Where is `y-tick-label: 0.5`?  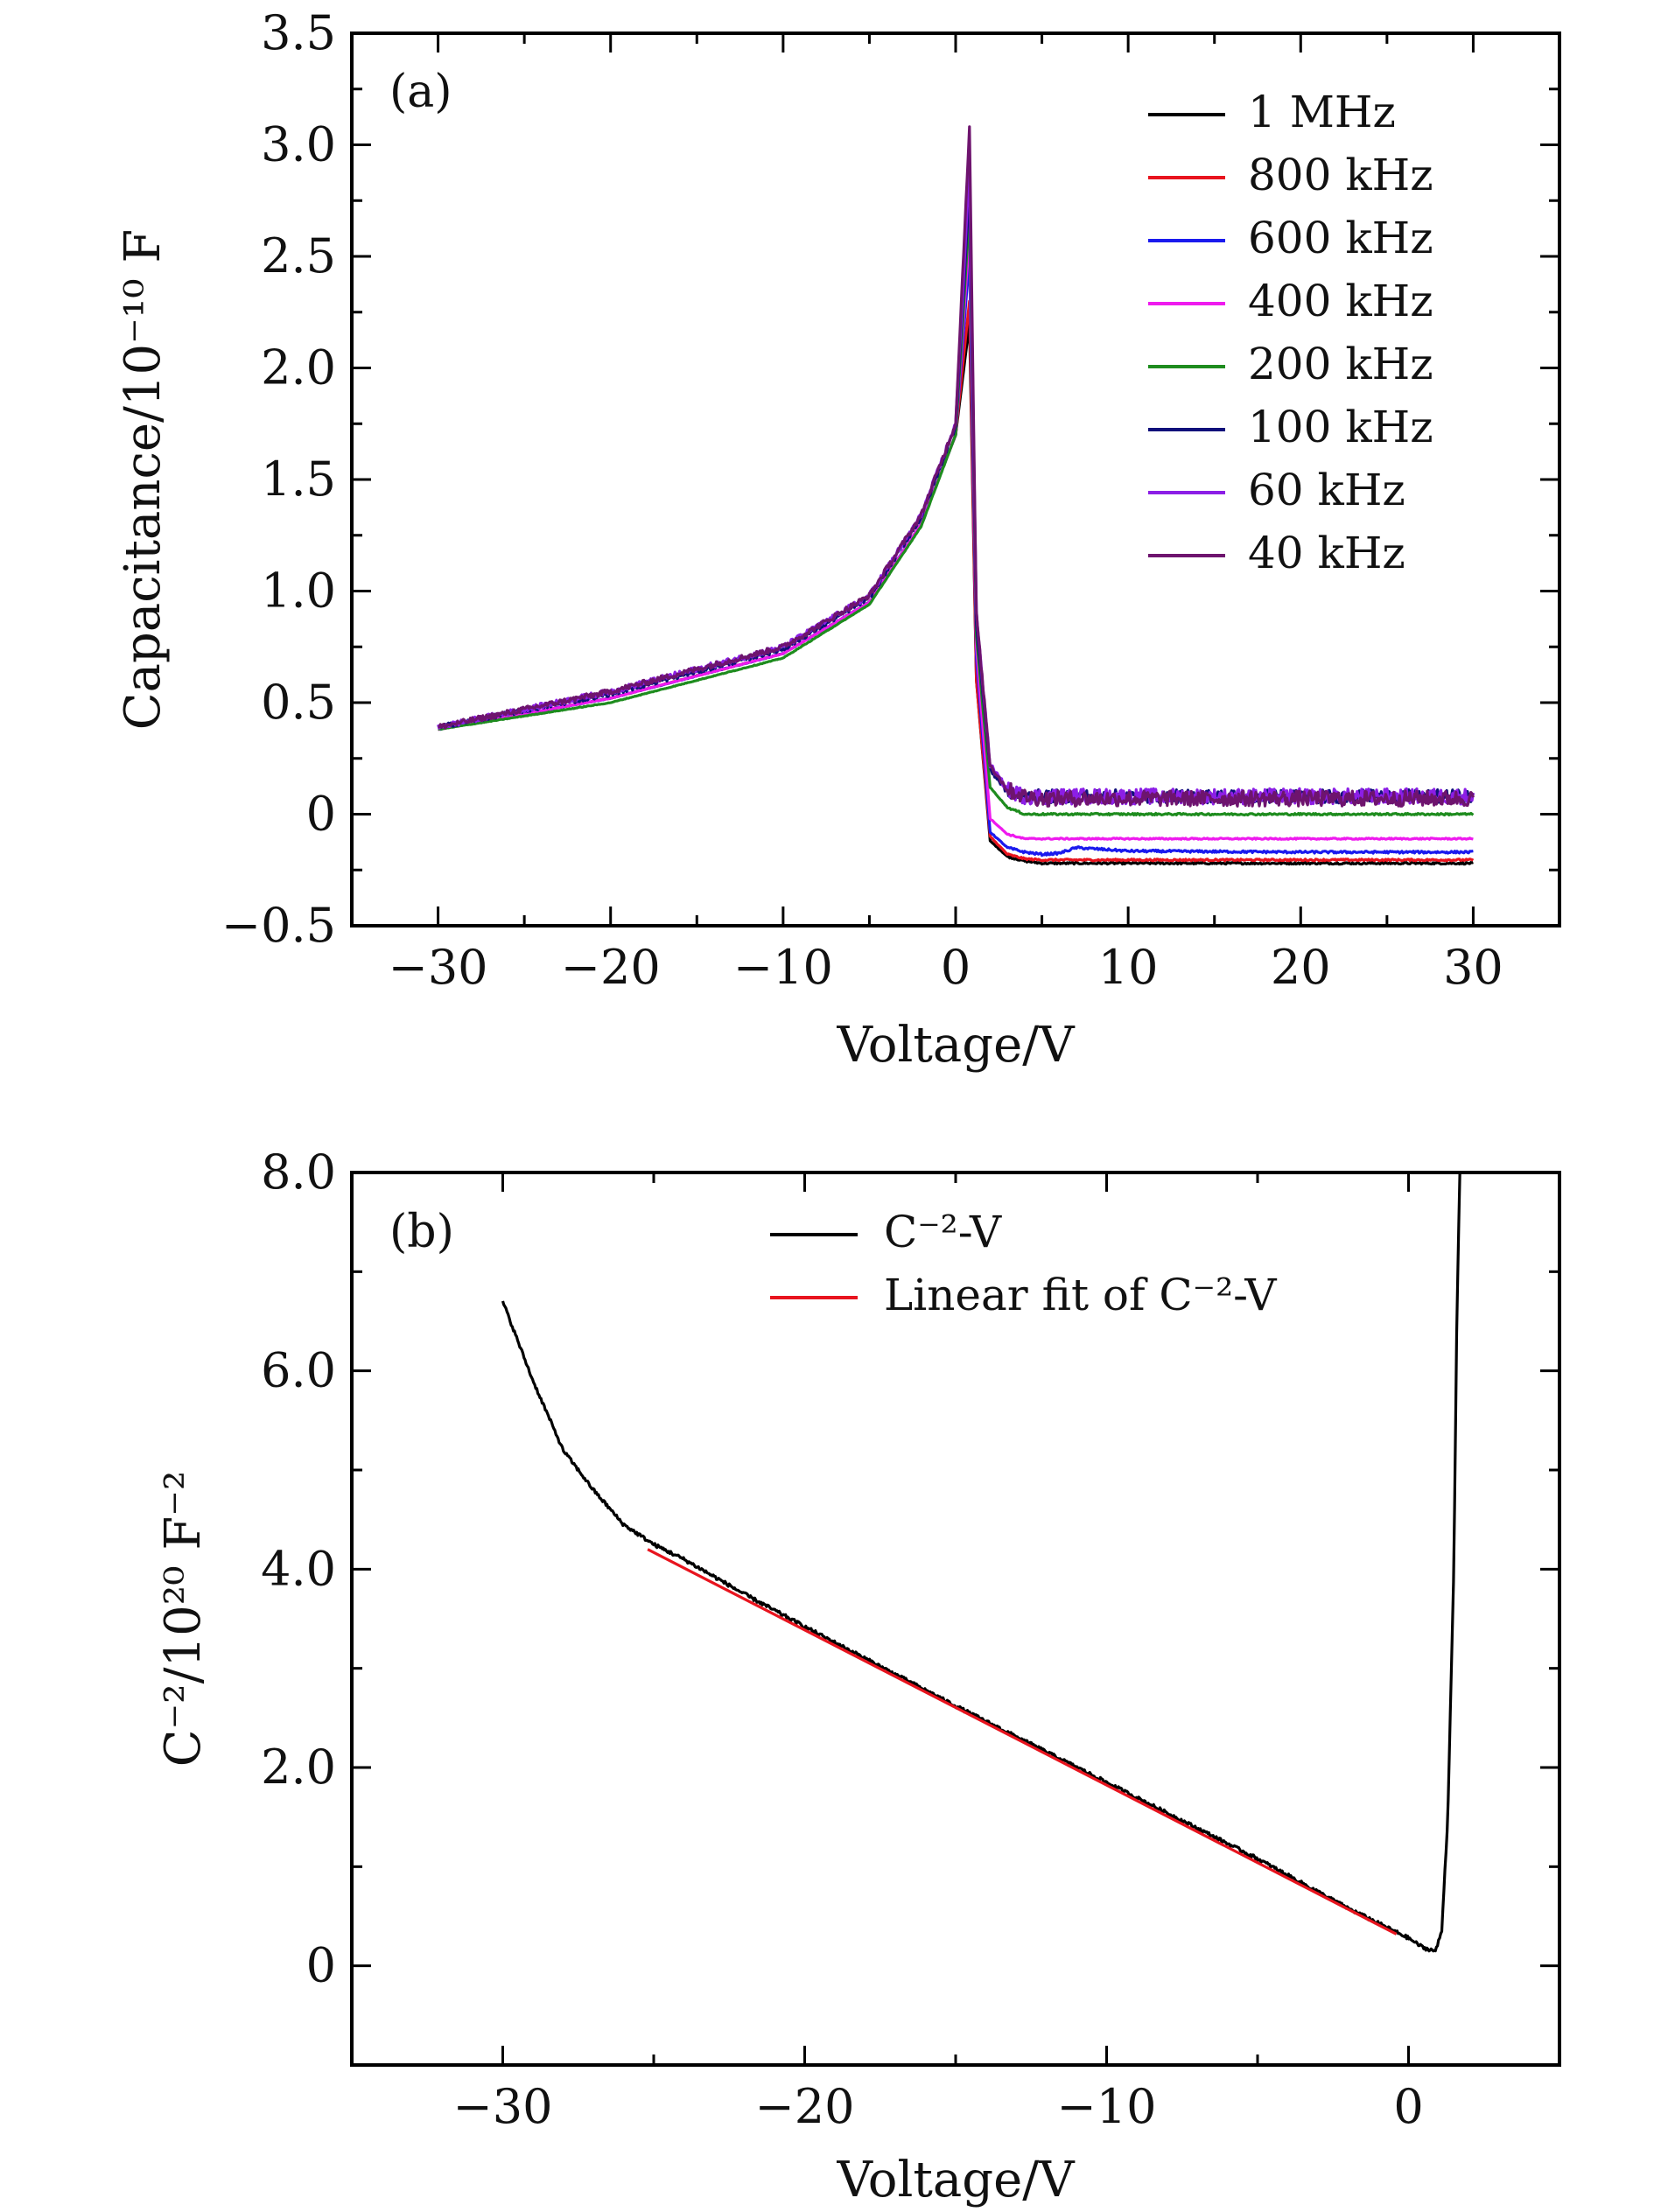
y-tick-label: 0.5 is located at coordinates (298, 702).